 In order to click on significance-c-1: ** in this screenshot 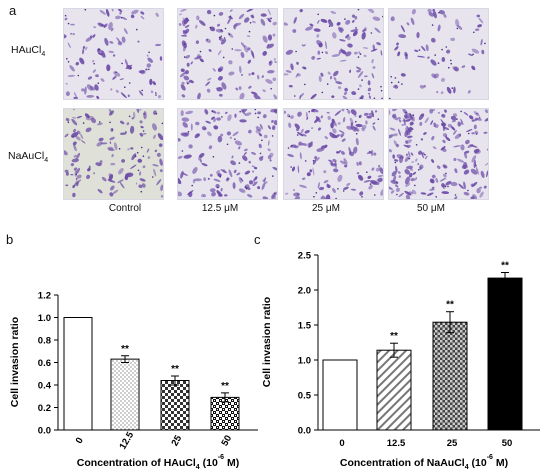, I will do `click(394, 336)`.